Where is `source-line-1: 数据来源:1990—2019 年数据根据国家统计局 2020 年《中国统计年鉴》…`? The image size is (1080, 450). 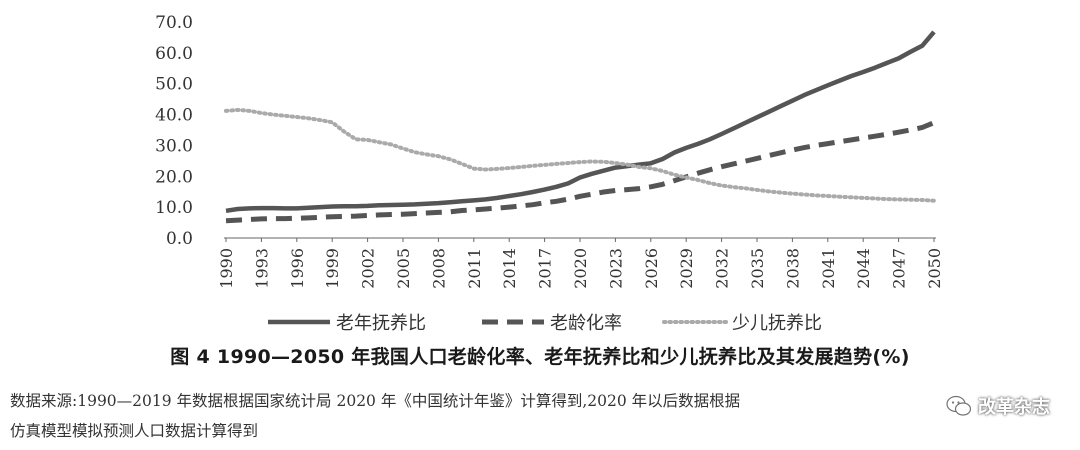
source-line-1: 数据来源:1990—2019 年数据根据国家统计局 2020 年《中国统计年鉴》… is located at coordinates (375, 401).